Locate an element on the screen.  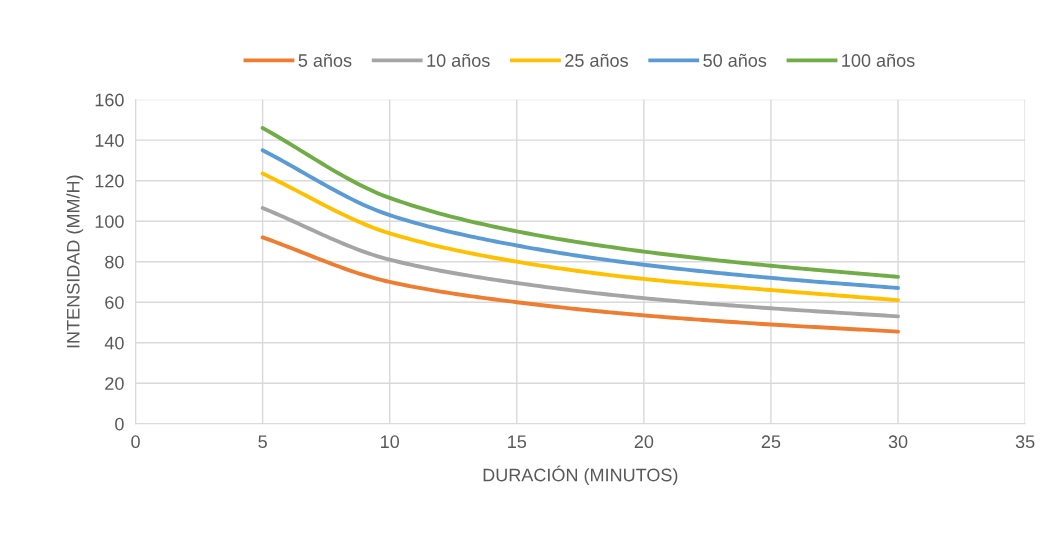
y-tick-label: 80 is located at coordinates (114, 262).